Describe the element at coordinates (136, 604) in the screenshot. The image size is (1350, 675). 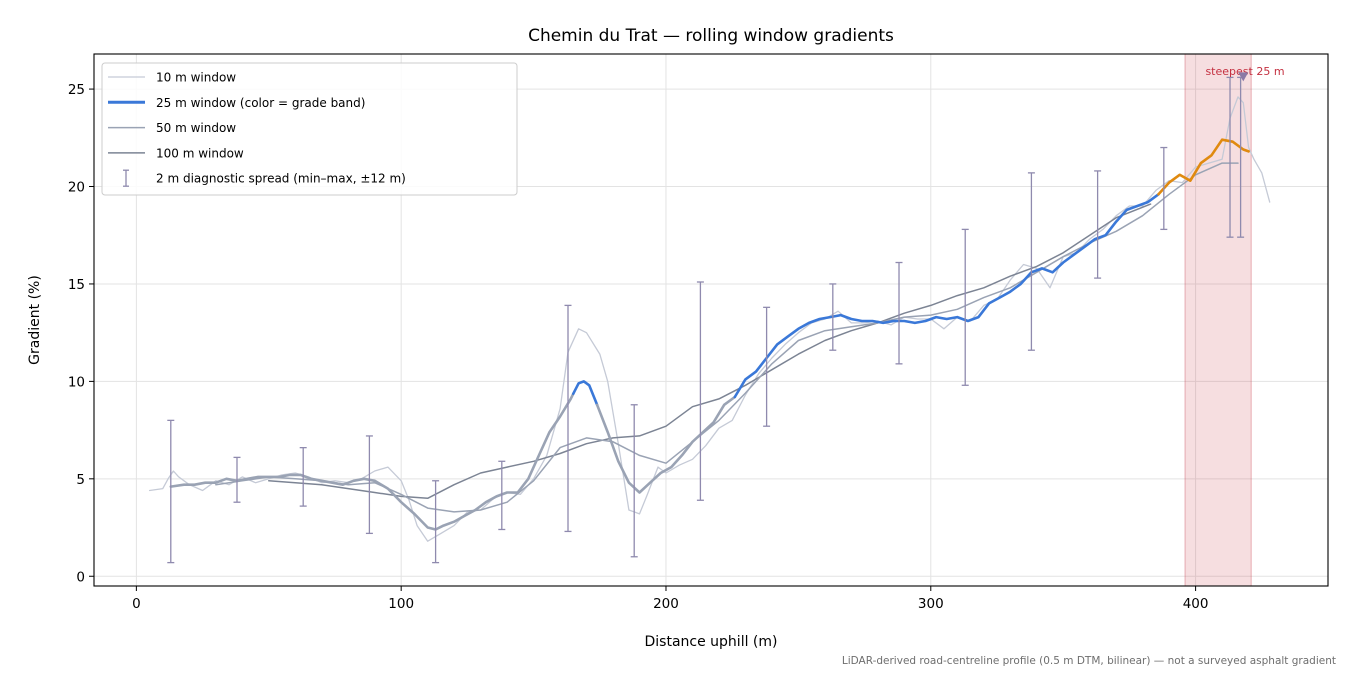
I see `x-tick-label: 0` at that location.